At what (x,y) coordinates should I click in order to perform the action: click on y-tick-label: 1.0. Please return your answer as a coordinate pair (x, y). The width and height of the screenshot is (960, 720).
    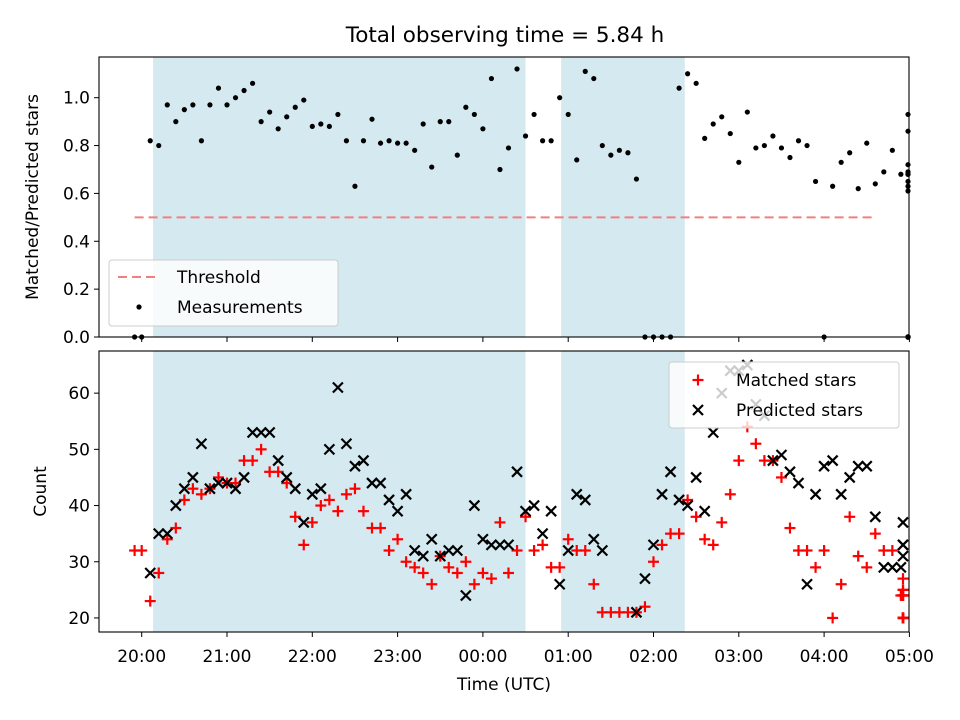
    Looking at the image, I should click on (76, 99).